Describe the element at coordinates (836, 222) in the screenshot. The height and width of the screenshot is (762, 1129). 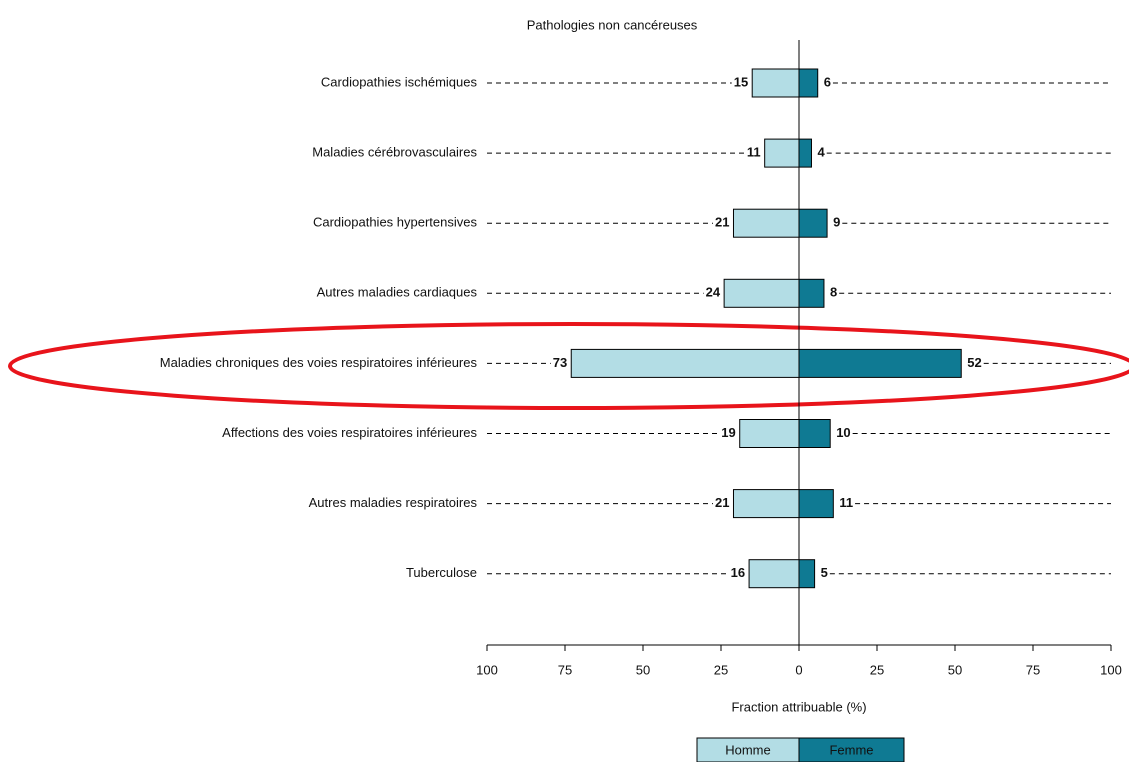
I see `data-label: 9` at that location.